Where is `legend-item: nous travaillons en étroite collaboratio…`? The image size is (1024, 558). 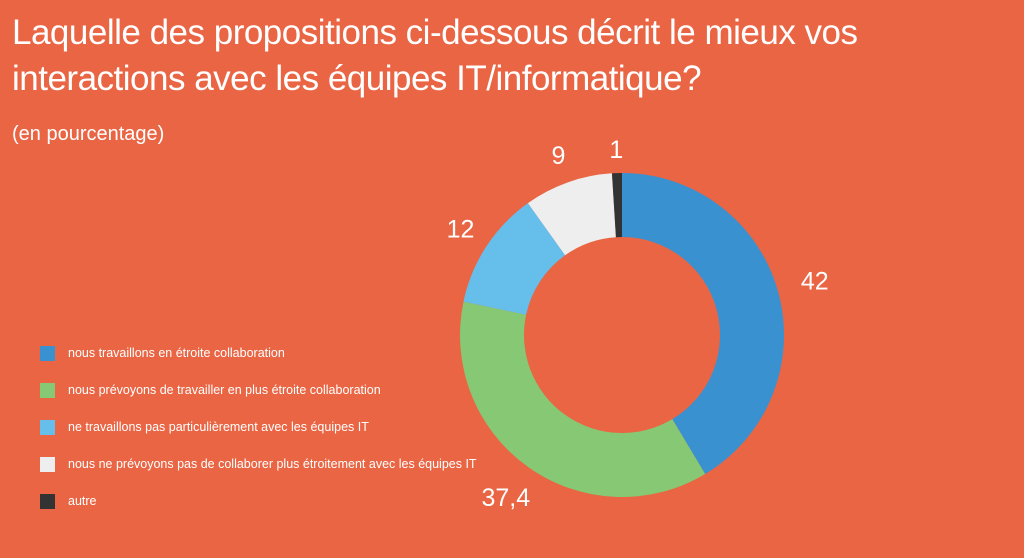 legend-item: nous travaillons en étroite collaboratio… is located at coordinates (258, 353).